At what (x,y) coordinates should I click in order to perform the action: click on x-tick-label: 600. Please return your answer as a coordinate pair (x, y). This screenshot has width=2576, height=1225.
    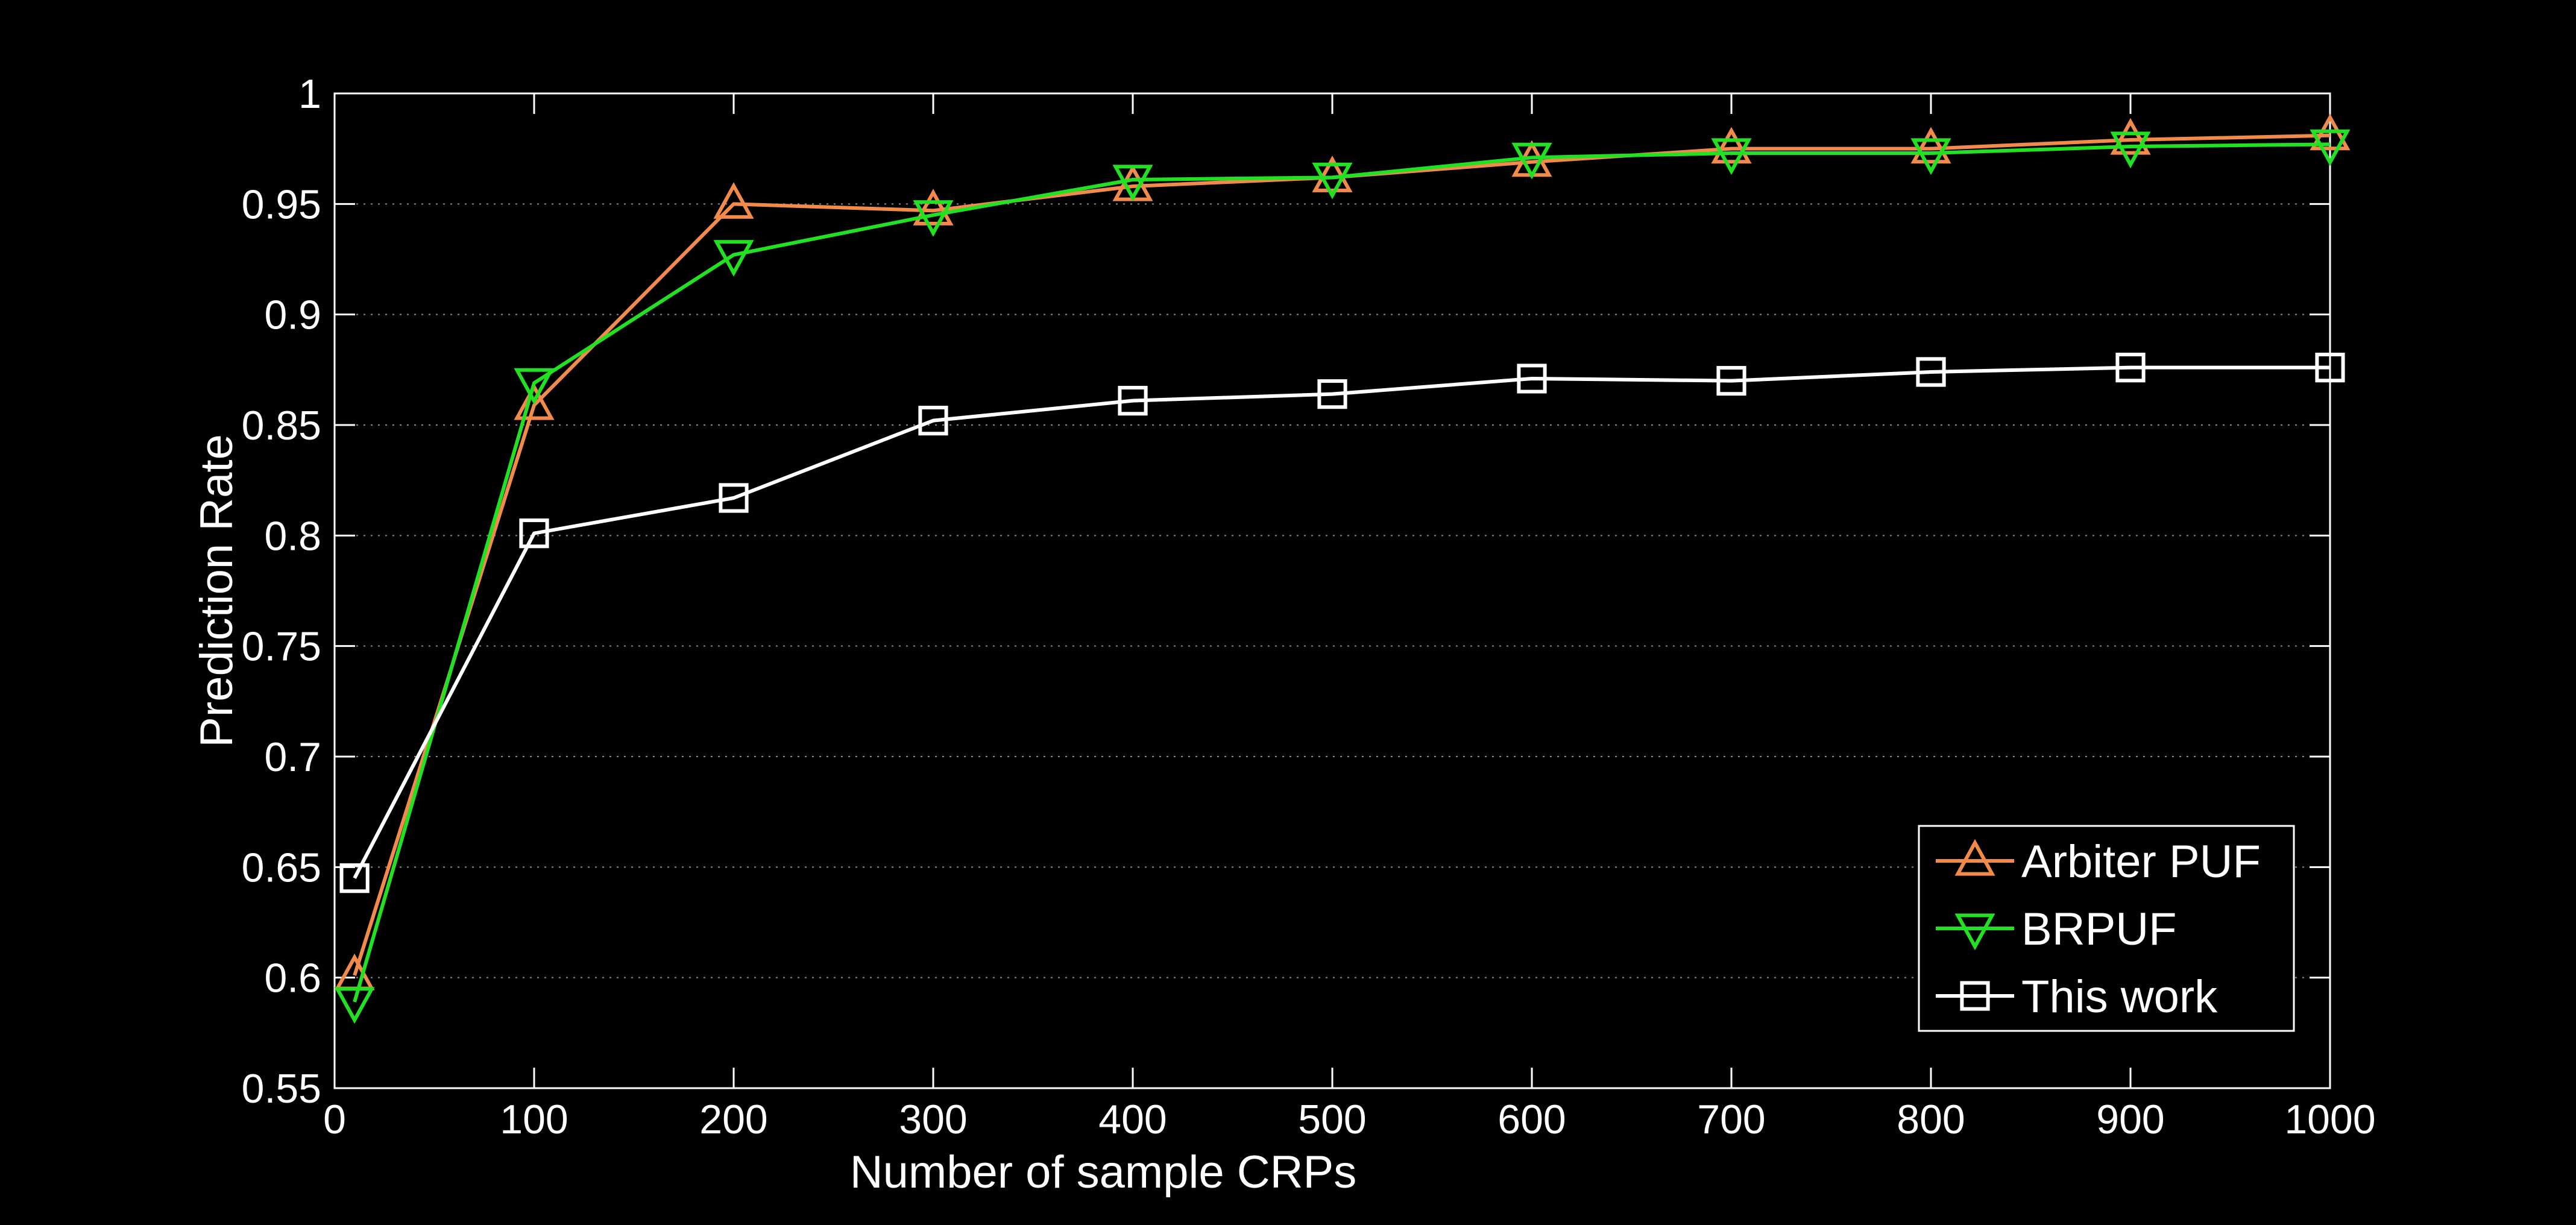
    Looking at the image, I should click on (1531, 1119).